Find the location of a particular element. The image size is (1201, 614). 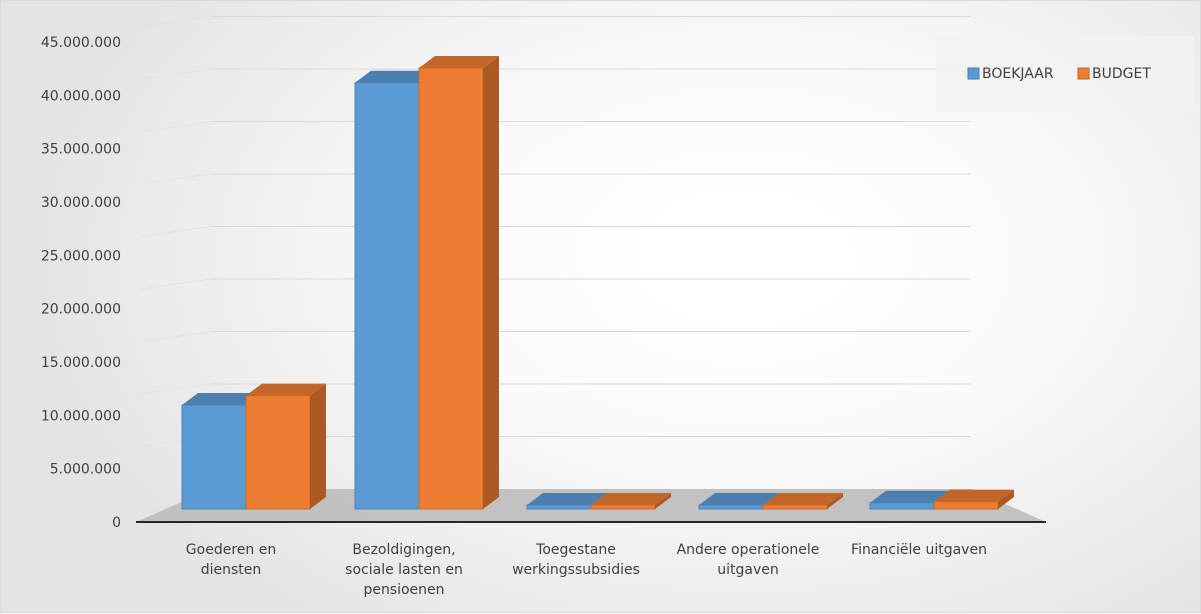

y-tick-label: 25.000.000 is located at coordinates (81, 256).